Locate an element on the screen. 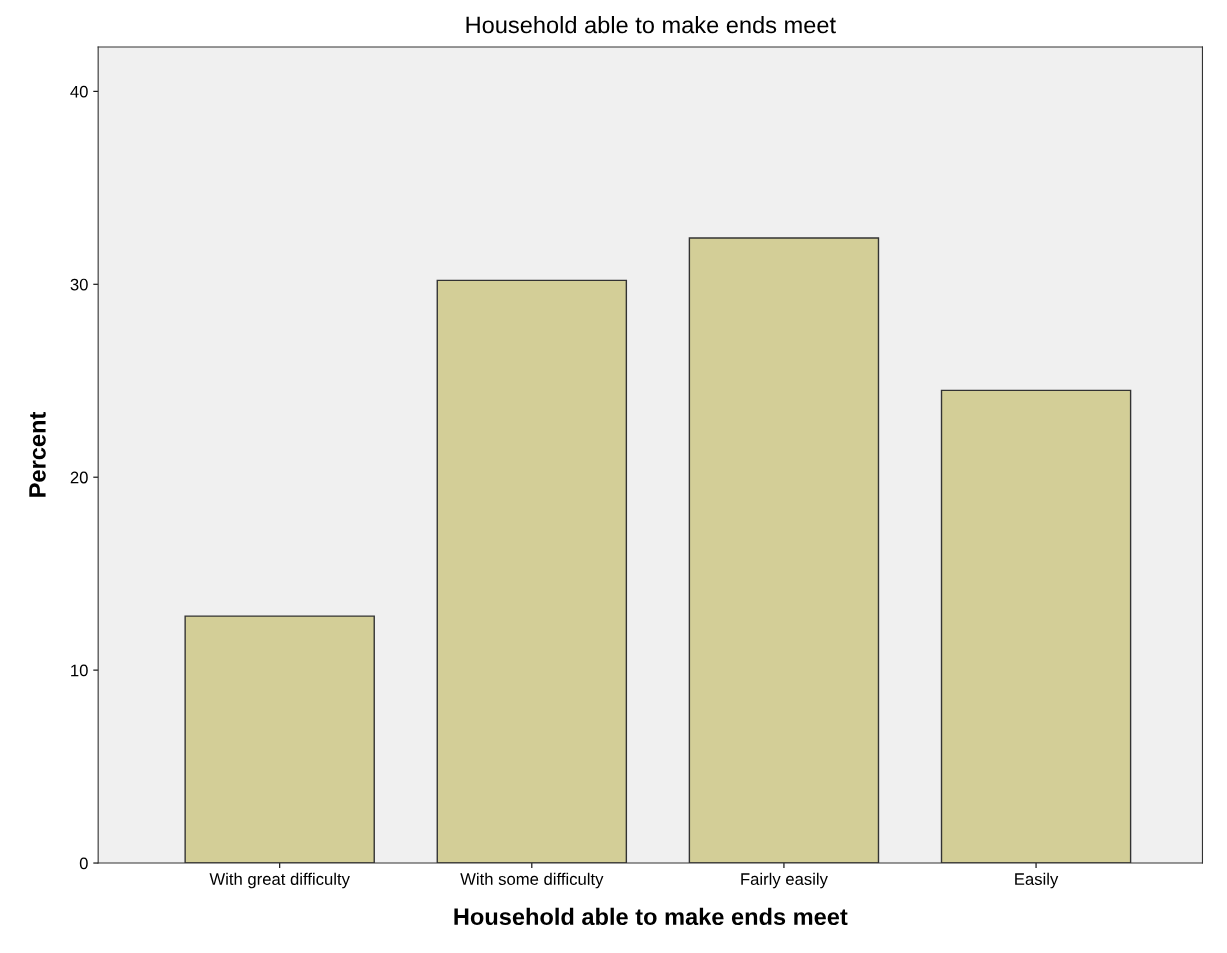 The height and width of the screenshot is (953, 1227). y-tick-label: 10 is located at coordinates (79, 670).